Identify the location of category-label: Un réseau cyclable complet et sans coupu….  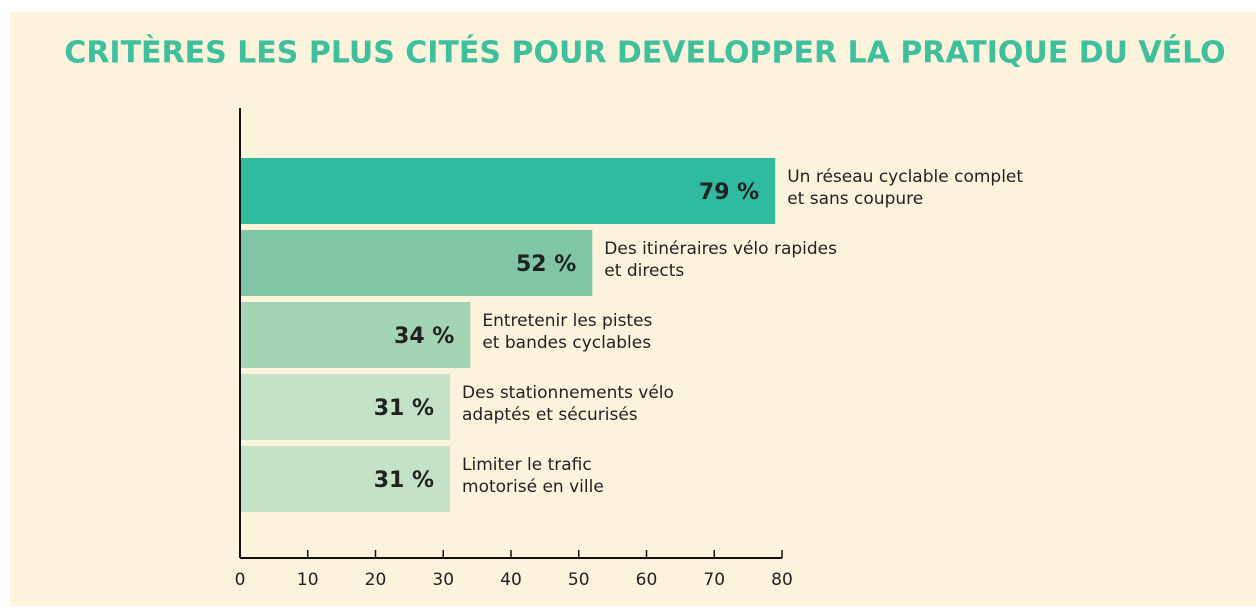
(905, 188).